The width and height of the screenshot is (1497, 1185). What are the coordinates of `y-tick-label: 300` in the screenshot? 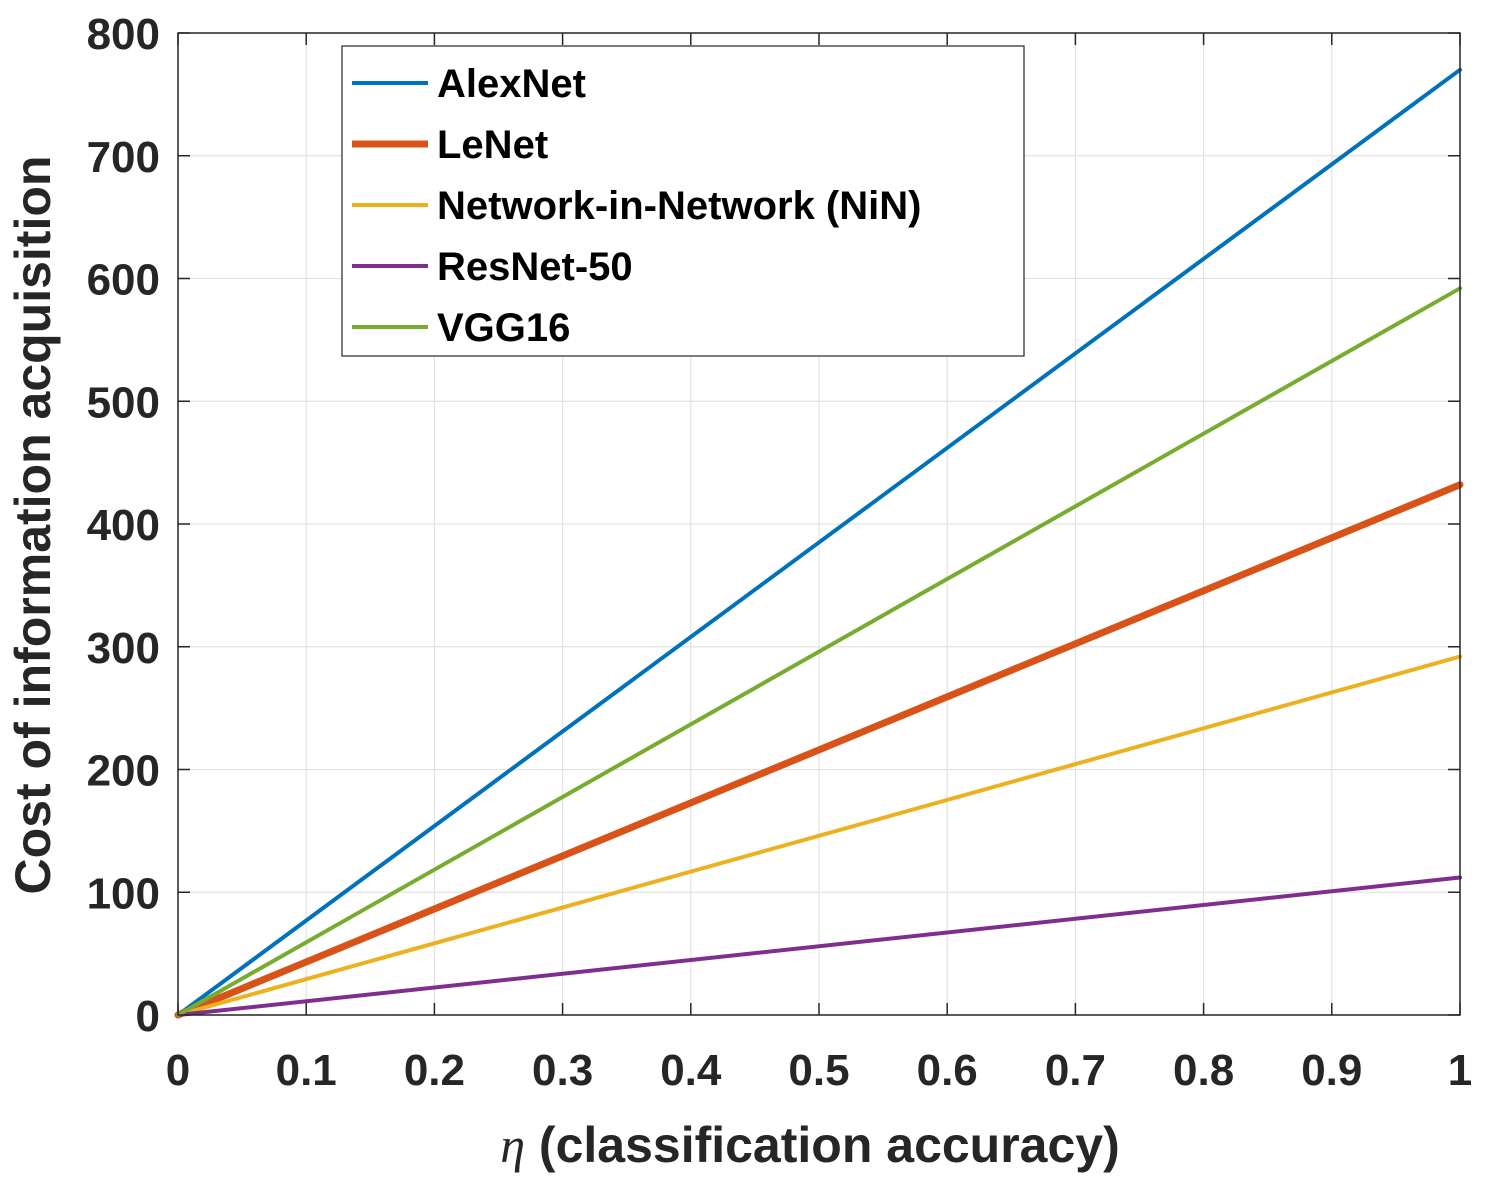 It's located at (123, 648).